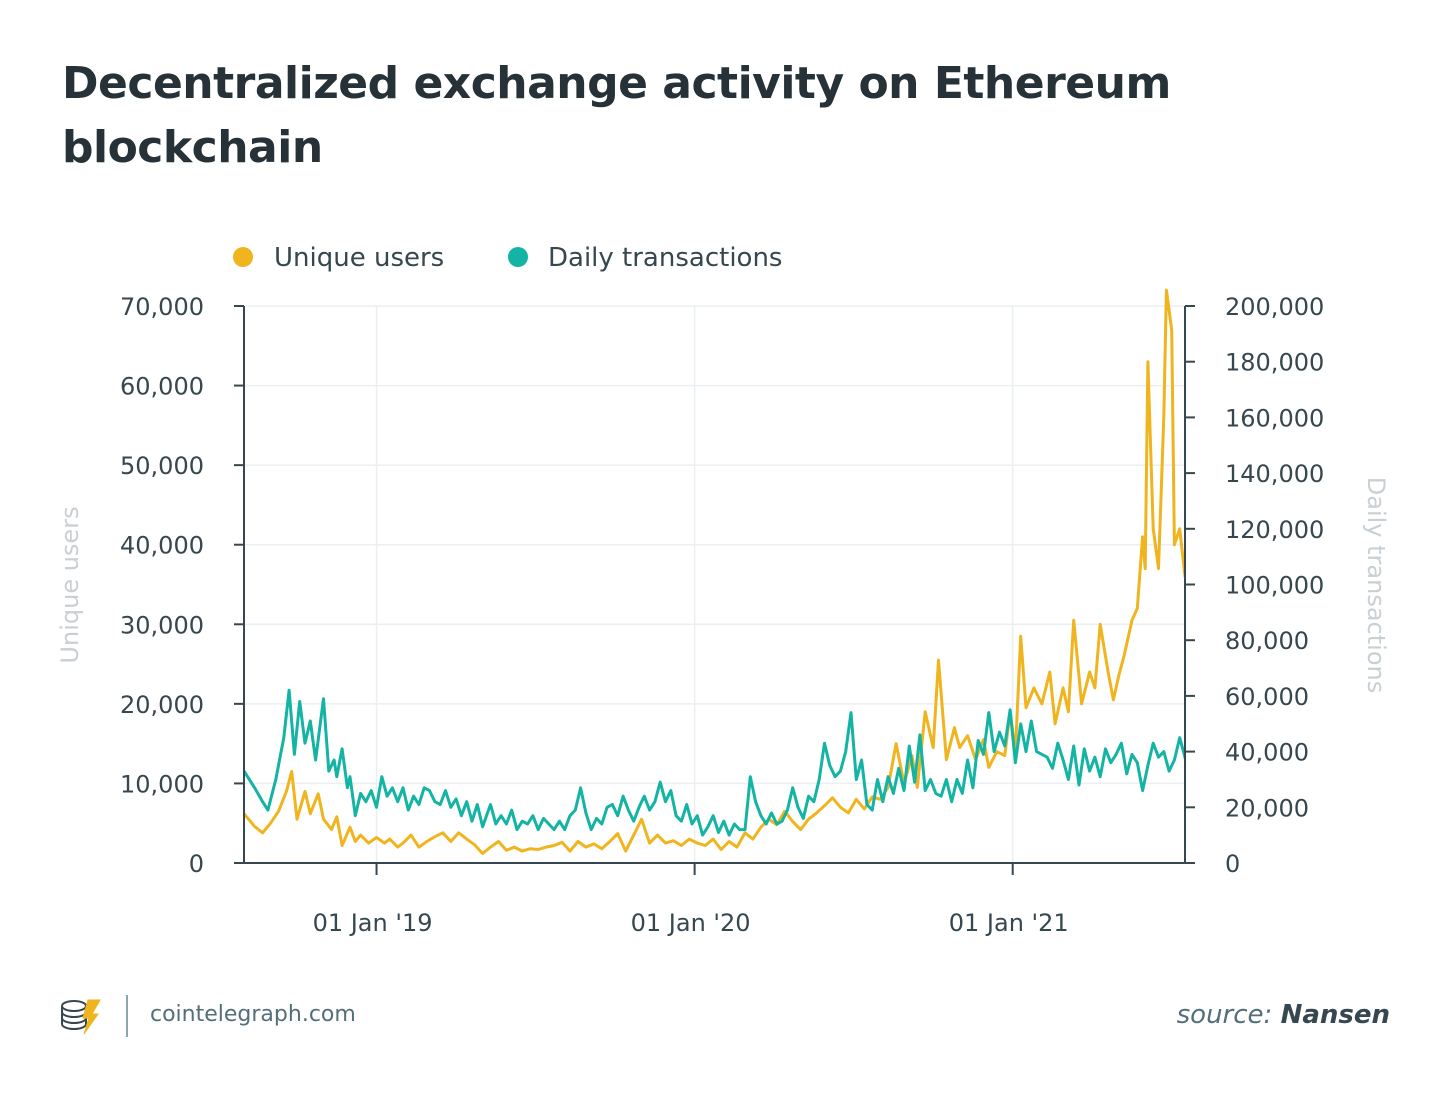 The image size is (1450, 1097). I want to click on footer-source: source: Nansen, so click(1283, 1015).